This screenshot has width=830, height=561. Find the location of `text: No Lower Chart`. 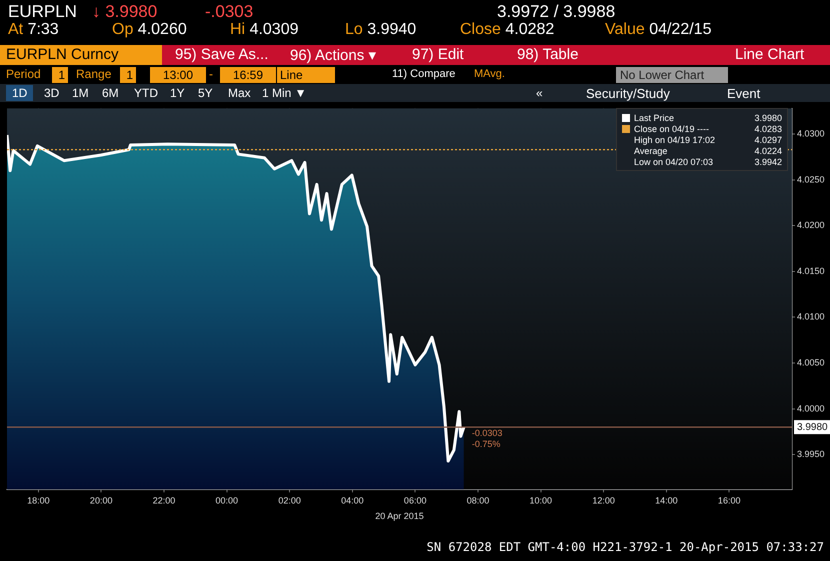

text: No Lower Chart is located at coordinates (672, 75).